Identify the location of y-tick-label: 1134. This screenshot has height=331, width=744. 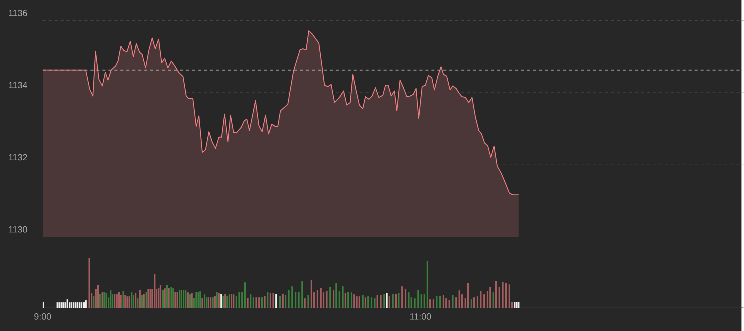
(18, 85).